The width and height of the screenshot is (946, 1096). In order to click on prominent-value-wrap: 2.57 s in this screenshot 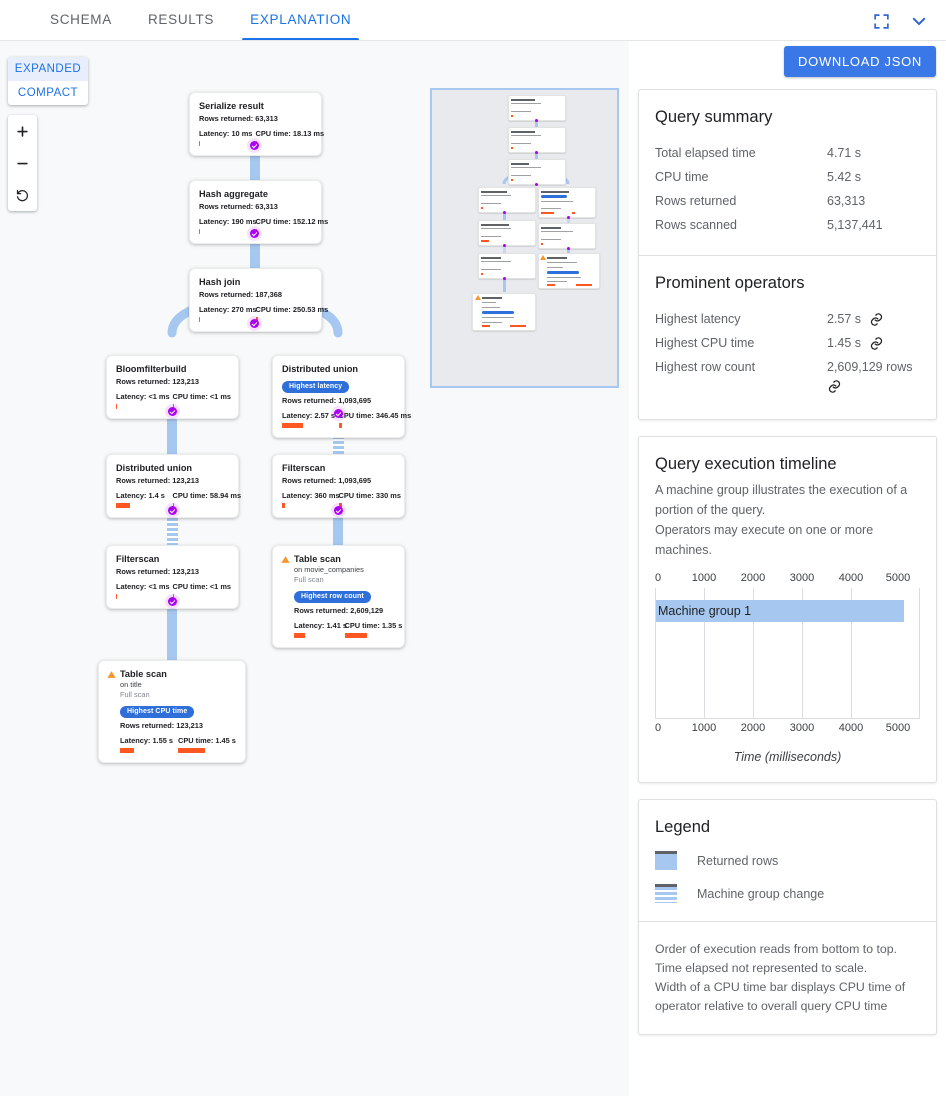, I will do `click(855, 319)`.